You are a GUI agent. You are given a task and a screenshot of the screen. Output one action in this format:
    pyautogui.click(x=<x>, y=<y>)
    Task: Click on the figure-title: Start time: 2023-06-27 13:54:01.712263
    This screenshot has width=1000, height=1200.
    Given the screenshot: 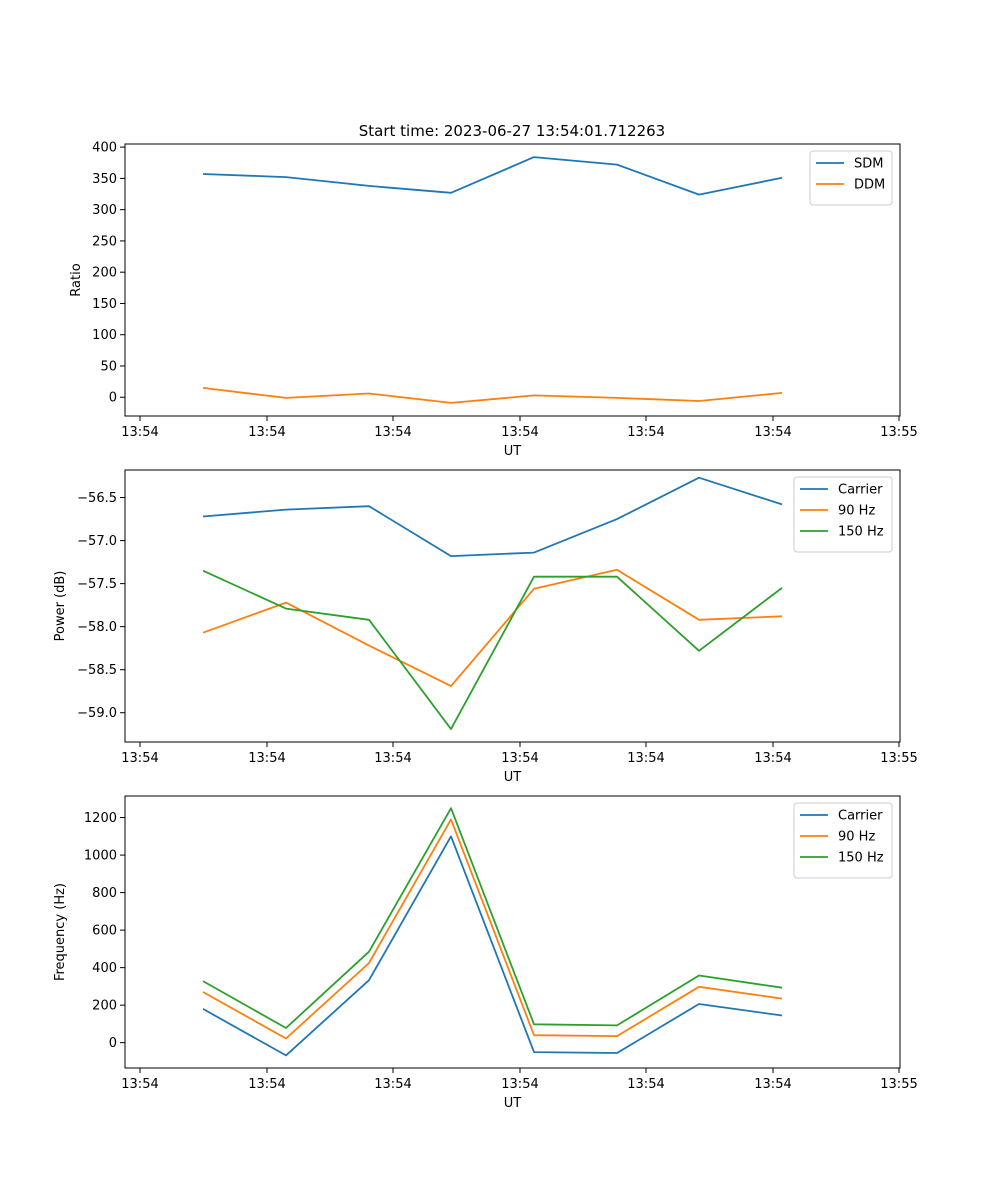 What is the action you would take?
    pyautogui.click(x=512, y=131)
    